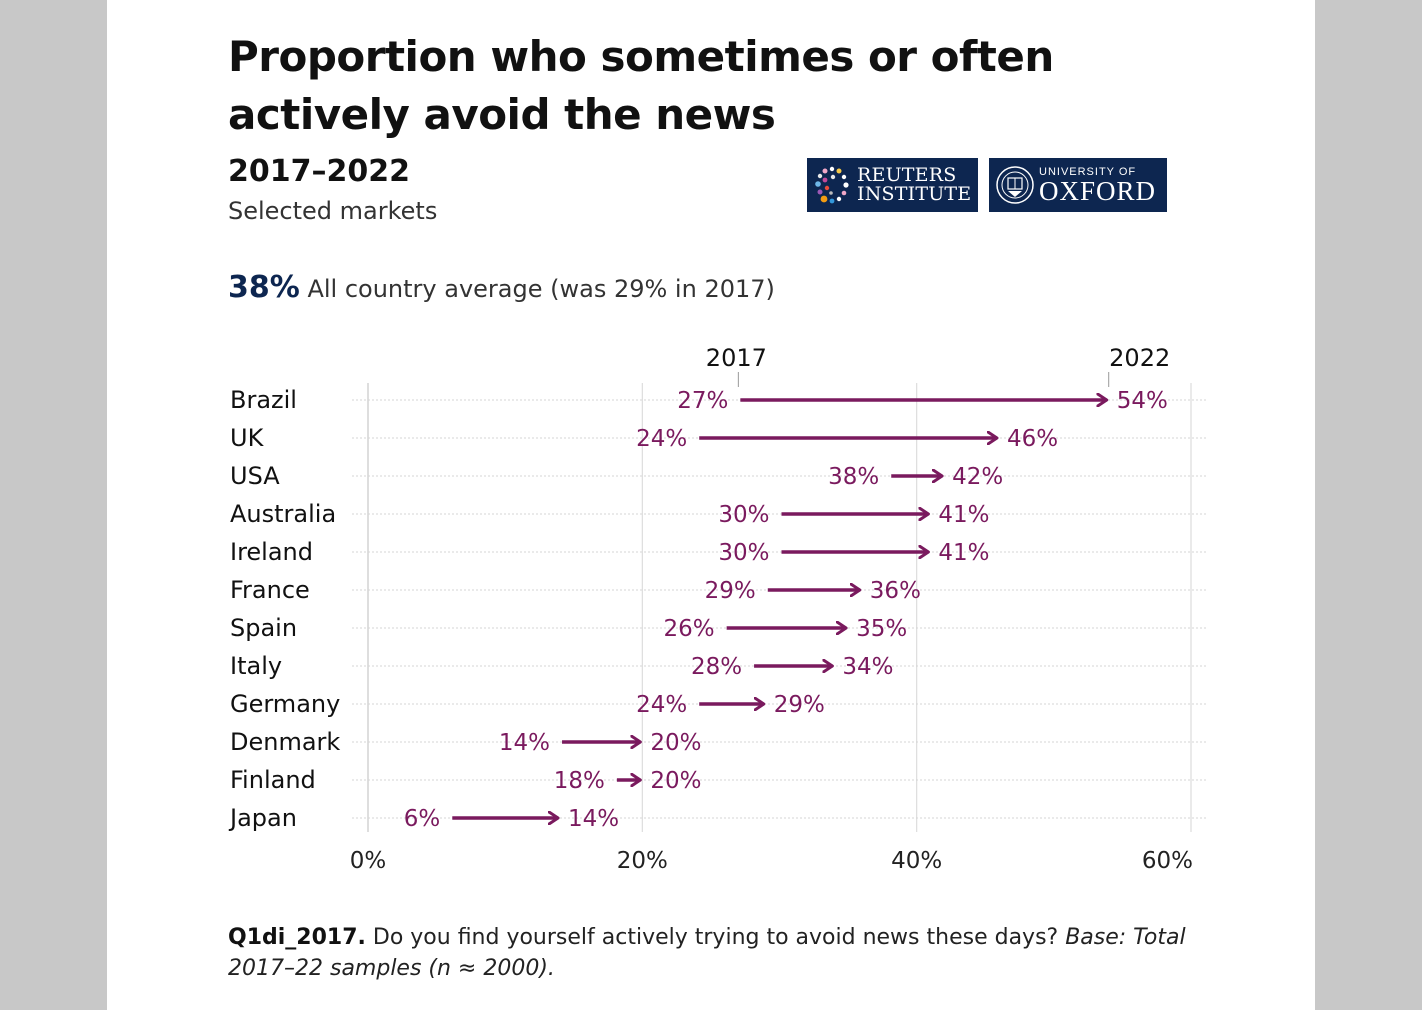  What do you see at coordinates (895, 591) in the screenshot?
I see `end-value-label: 36%` at bounding box center [895, 591].